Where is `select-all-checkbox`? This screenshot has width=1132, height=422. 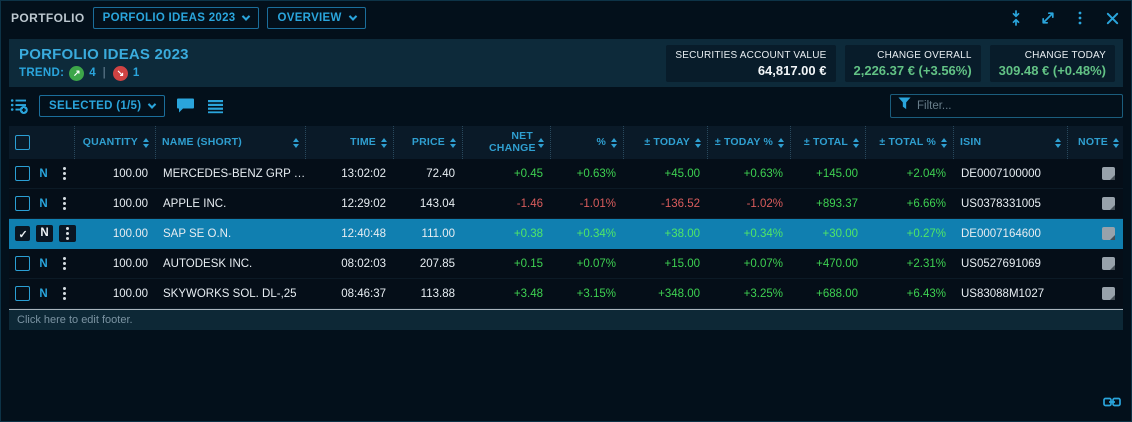 select-all-checkbox is located at coordinates (22, 142).